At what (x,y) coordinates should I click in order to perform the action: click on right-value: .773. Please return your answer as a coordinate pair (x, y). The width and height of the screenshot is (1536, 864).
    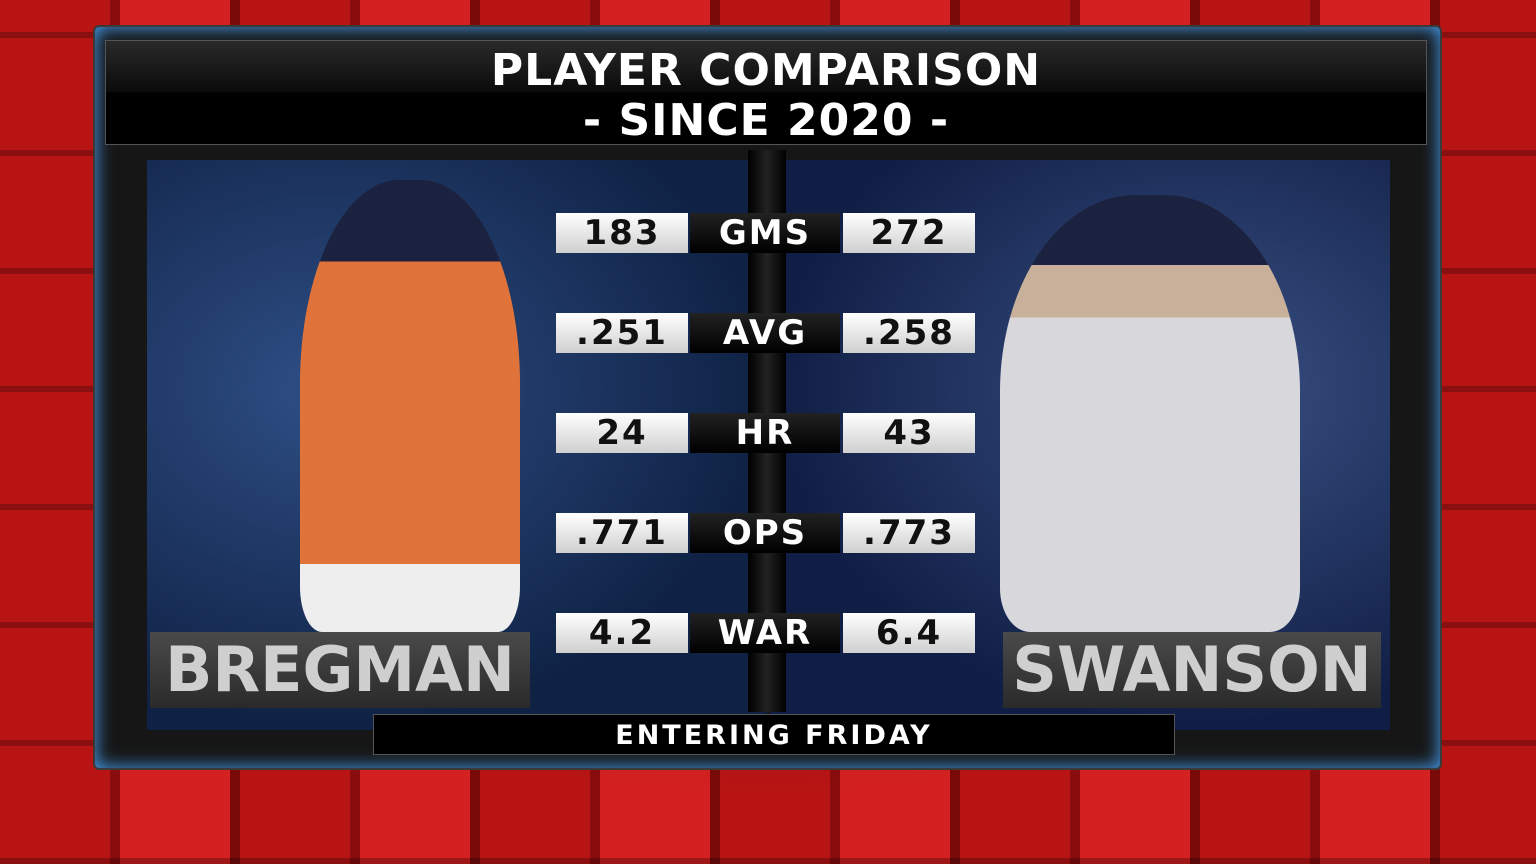
    Looking at the image, I should click on (909, 533).